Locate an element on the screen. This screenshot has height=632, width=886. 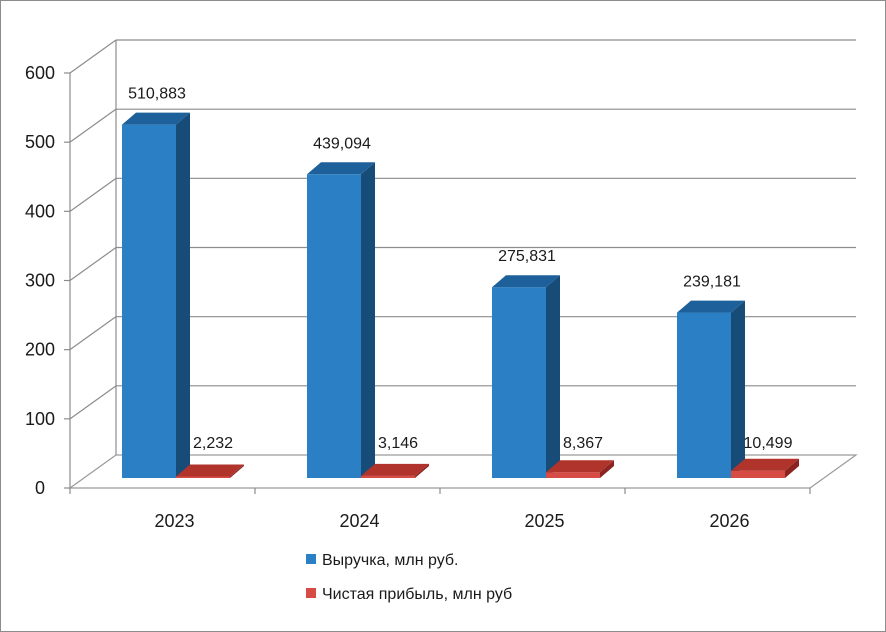
y-tick-label: 300 is located at coordinates (40, 281).